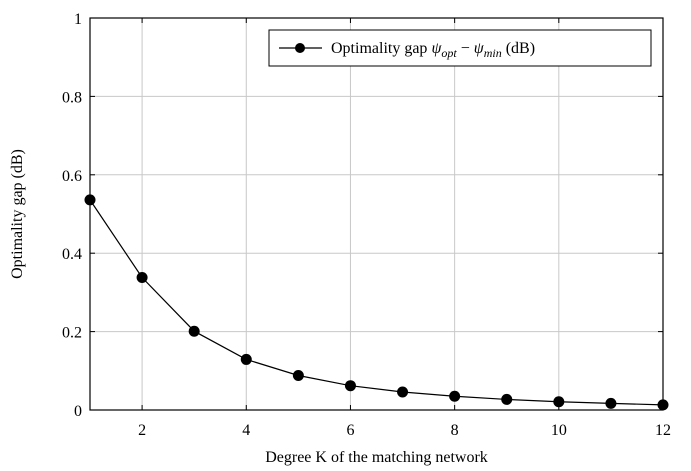 This screenshot has height=471, width=691. I want to click on y-tick-label: 0.8, so click(72, 97).